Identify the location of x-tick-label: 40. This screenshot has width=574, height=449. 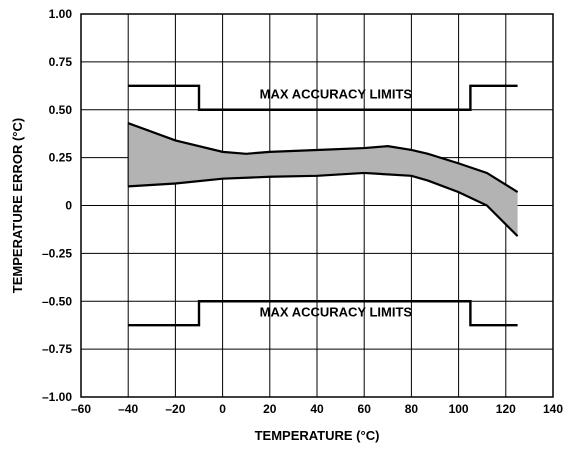
(317, 409).